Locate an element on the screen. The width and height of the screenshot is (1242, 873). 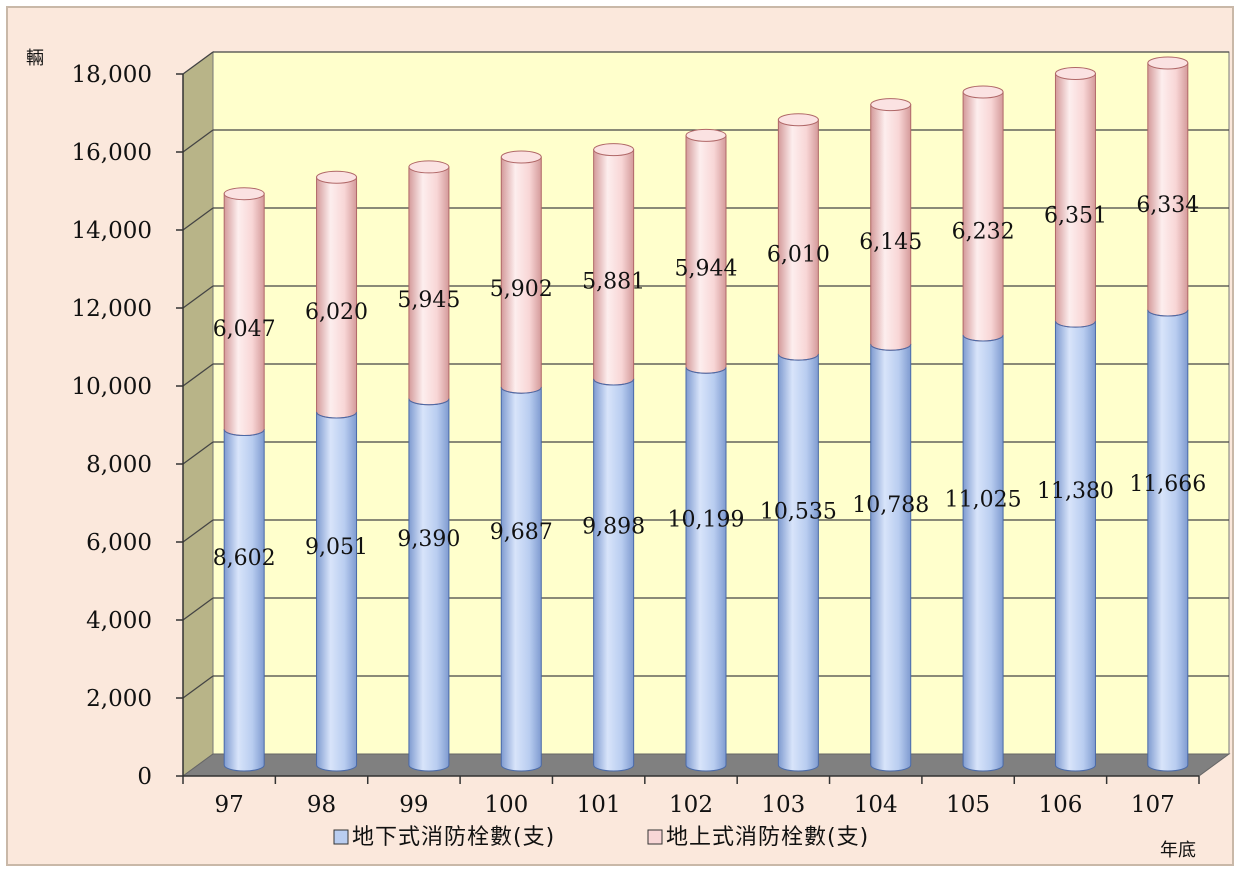
x-tick-label: 105 is located at coordinates (968, 805).